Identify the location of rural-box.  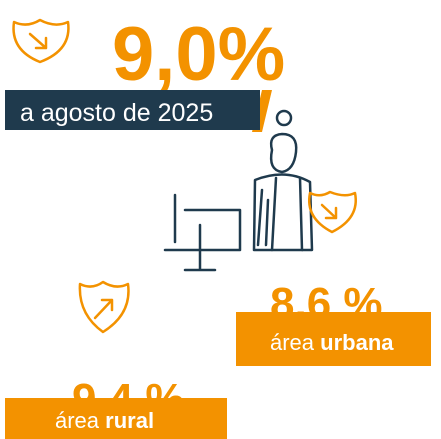
(116, 418).